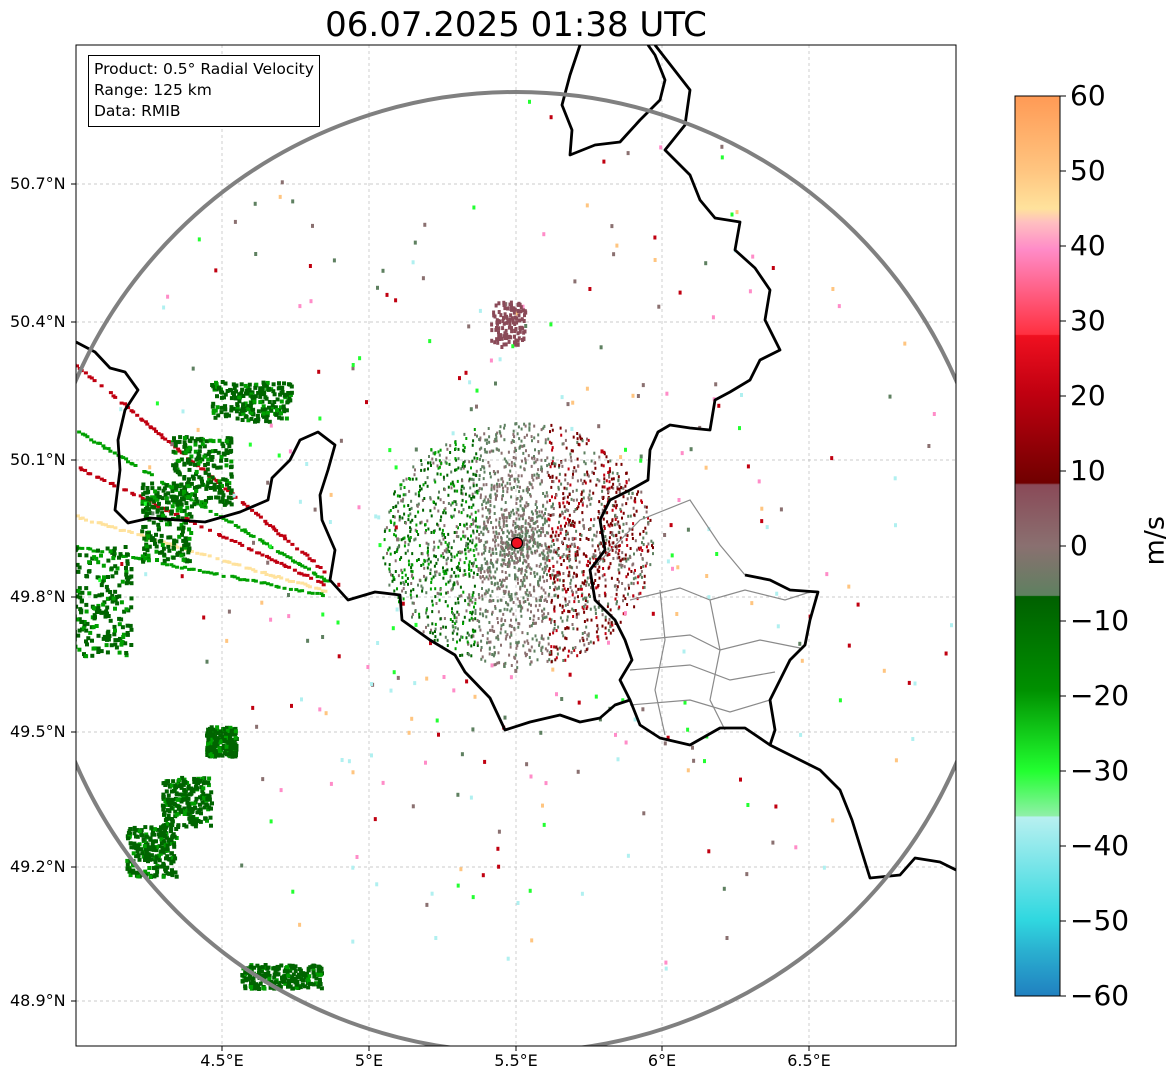  What do you see at coordinates (38, 183) in the screenshot?
I see `lat-label: 50.7°N` at bounding box center [38, 183].